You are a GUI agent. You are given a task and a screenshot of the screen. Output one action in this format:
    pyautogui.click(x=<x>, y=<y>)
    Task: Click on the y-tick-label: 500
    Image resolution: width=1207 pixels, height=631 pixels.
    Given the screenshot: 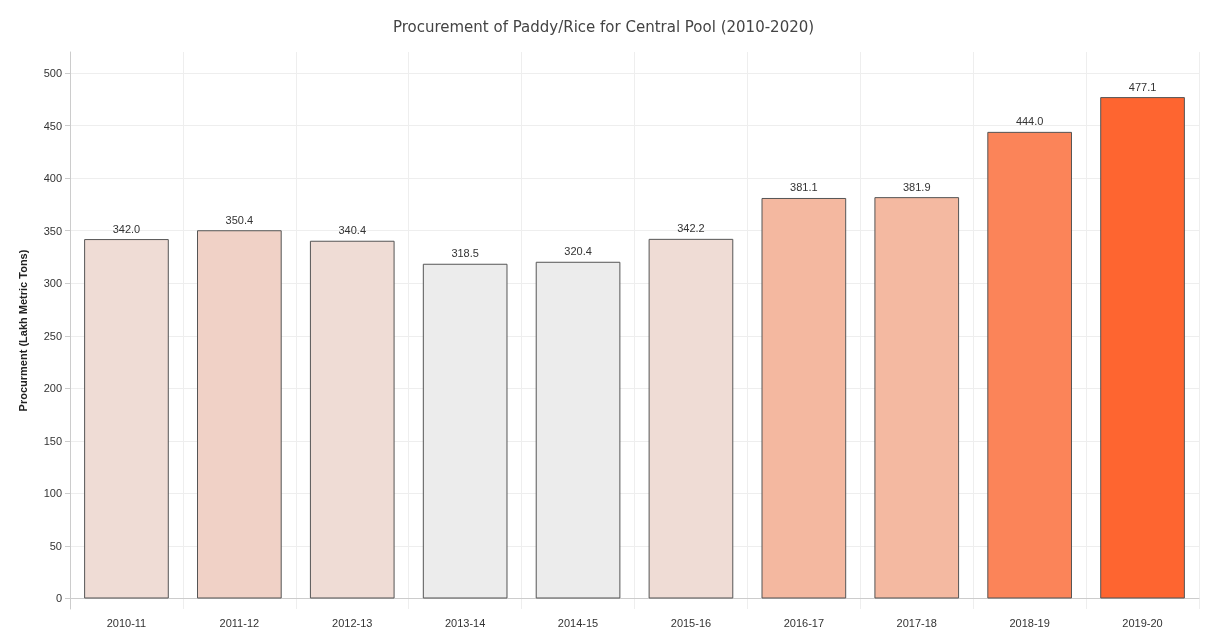 What is the action you would take?
    pyautogui.click(x=52, y=73)
    